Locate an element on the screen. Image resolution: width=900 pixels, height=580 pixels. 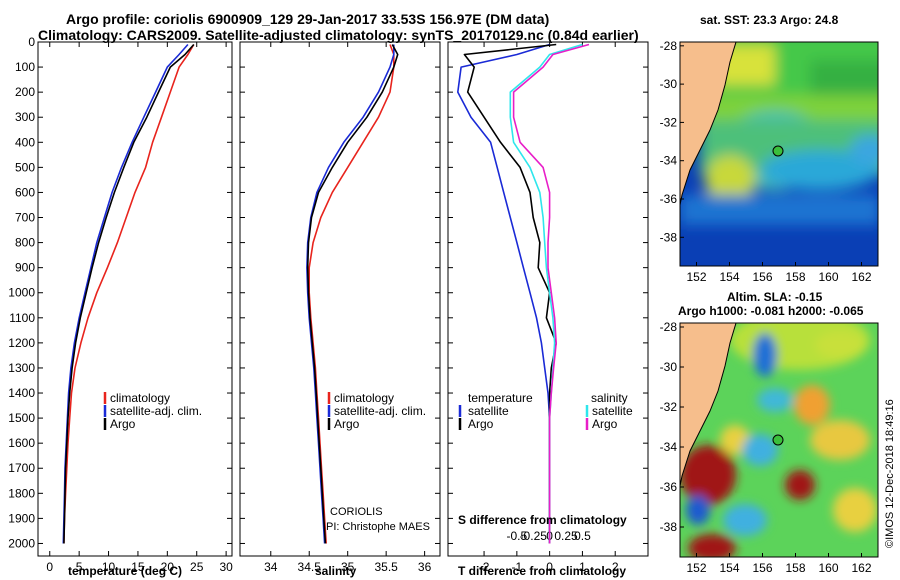
y-tick-label: 400 is located at coordinates (25, 142).